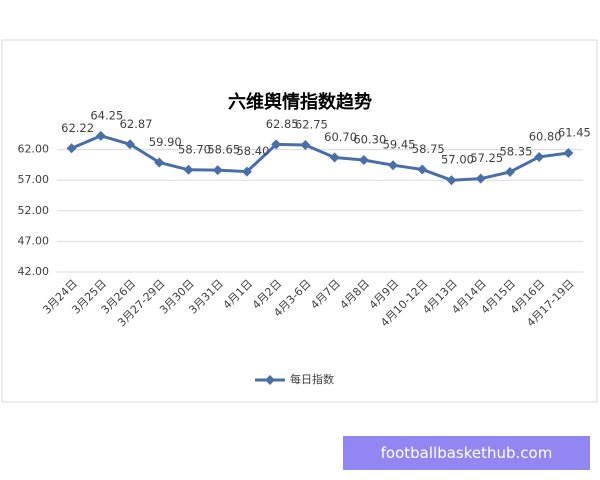 The image size is (600, 480). What do you see at coordinates (466, 453) in the screenshot?
I see `watermark: footballbaskethub.com` at bounding box center [466, 453].